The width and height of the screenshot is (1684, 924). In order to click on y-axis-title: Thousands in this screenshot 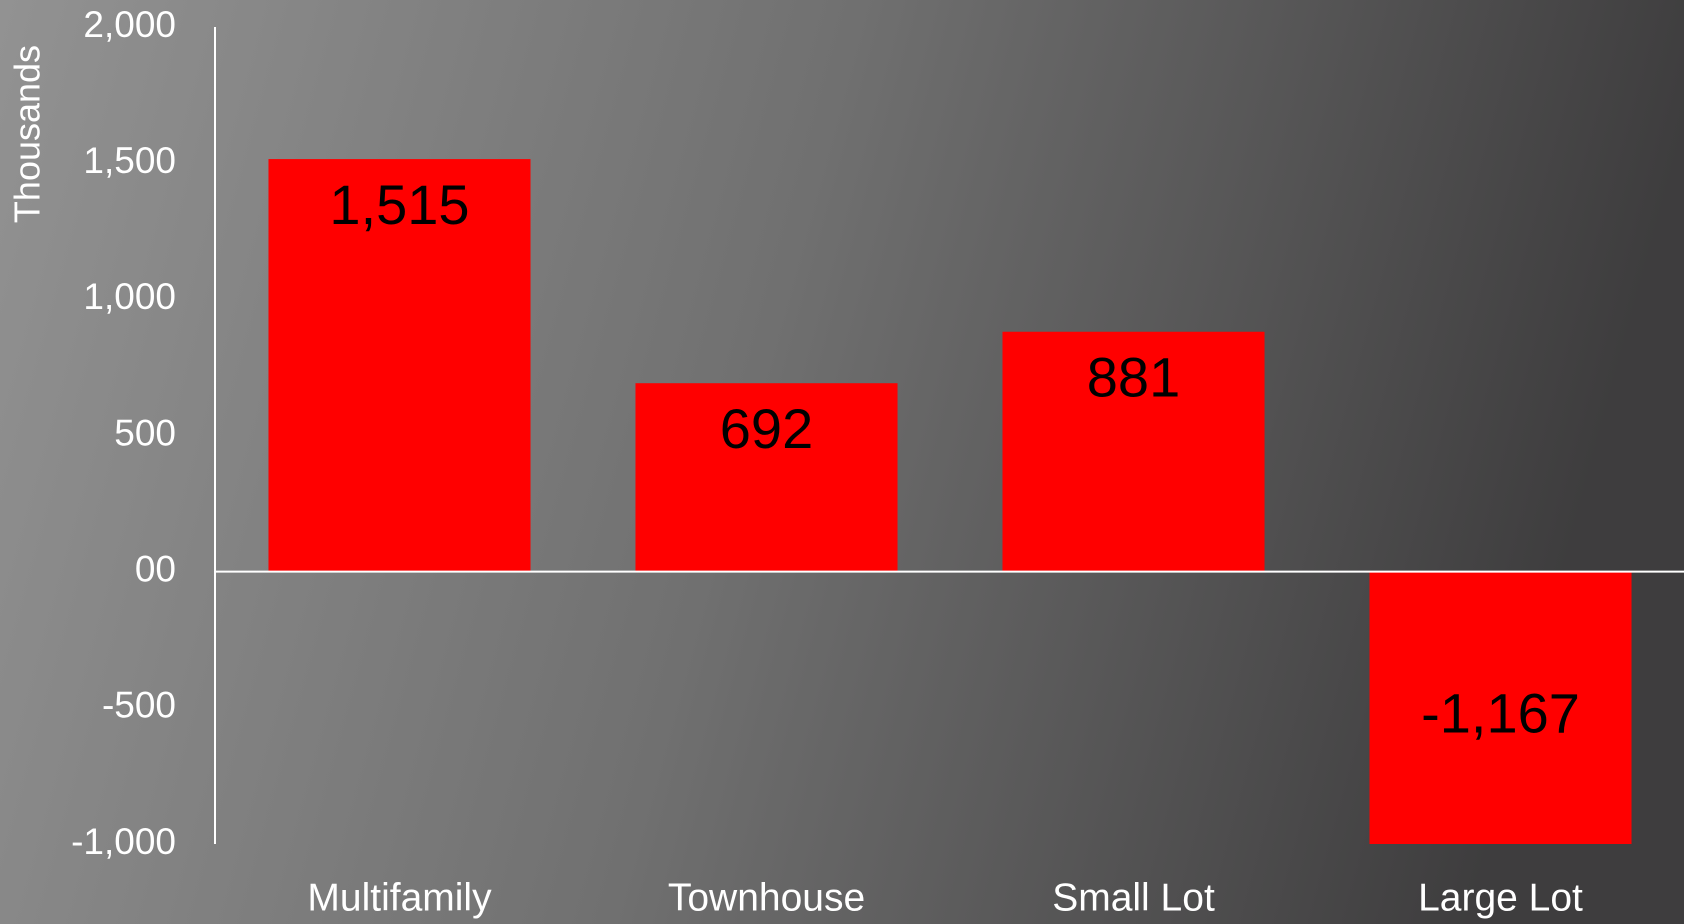, I will do `click(27, 134)`.